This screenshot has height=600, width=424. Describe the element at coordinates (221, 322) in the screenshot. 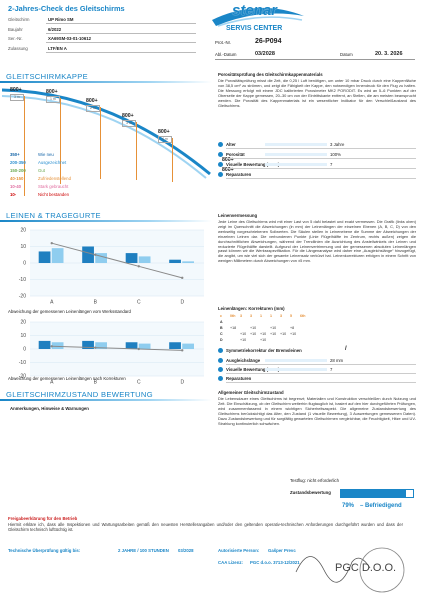

I see `corr-cell: A` at that location.